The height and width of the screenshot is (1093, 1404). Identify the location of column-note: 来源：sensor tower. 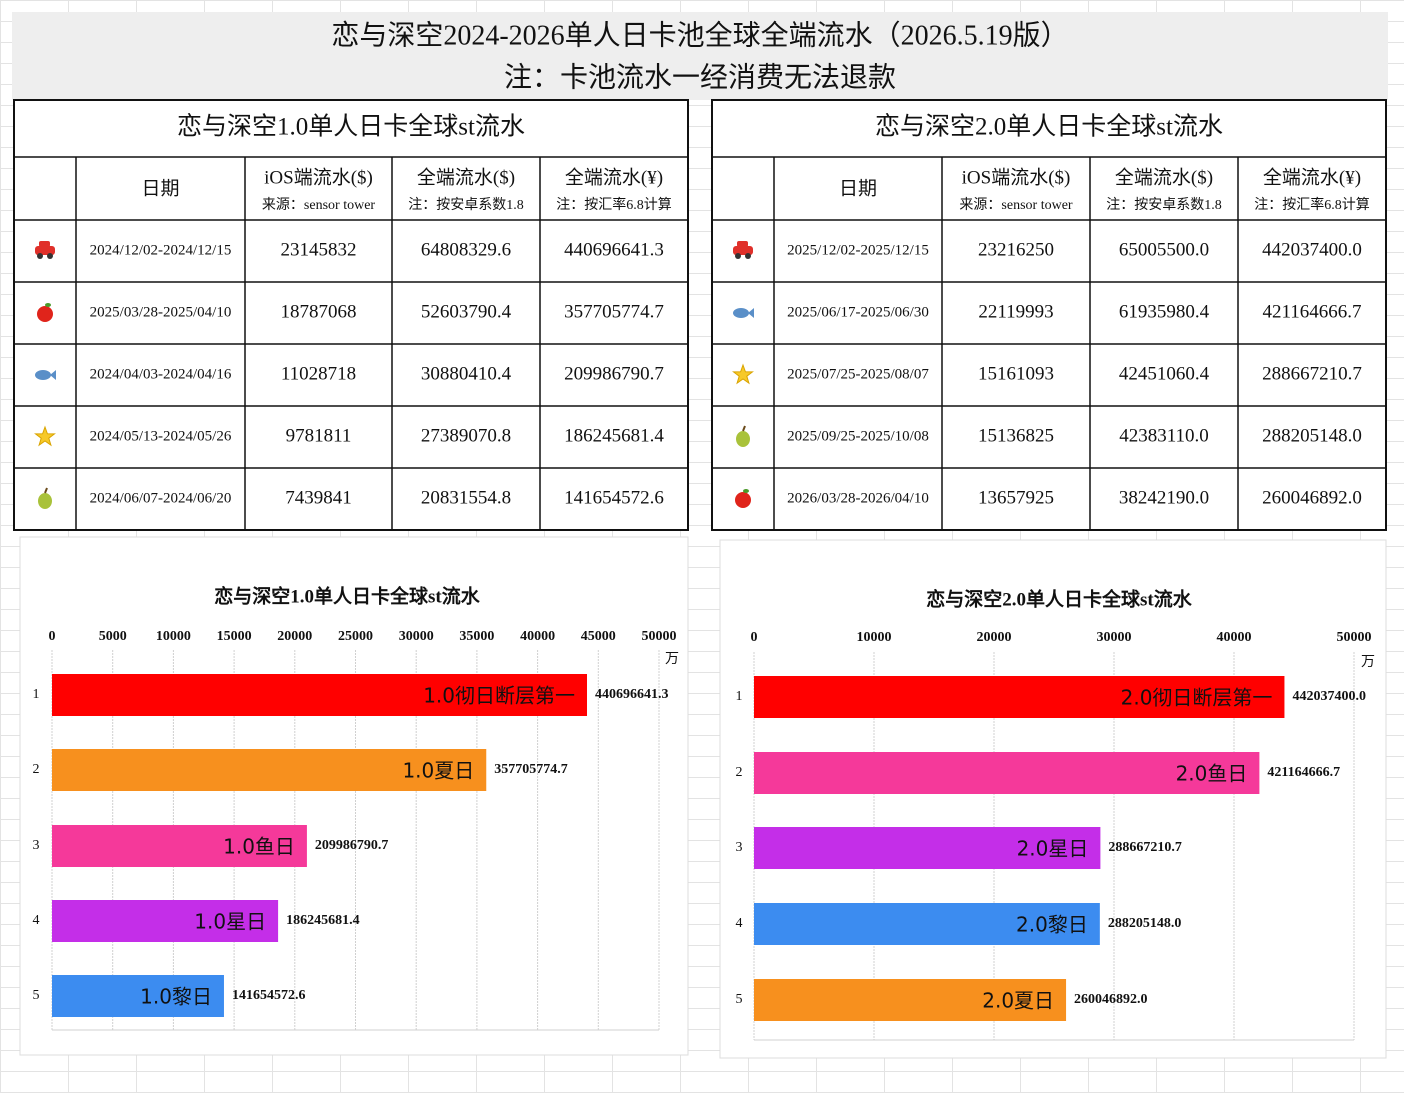
(318, 205).